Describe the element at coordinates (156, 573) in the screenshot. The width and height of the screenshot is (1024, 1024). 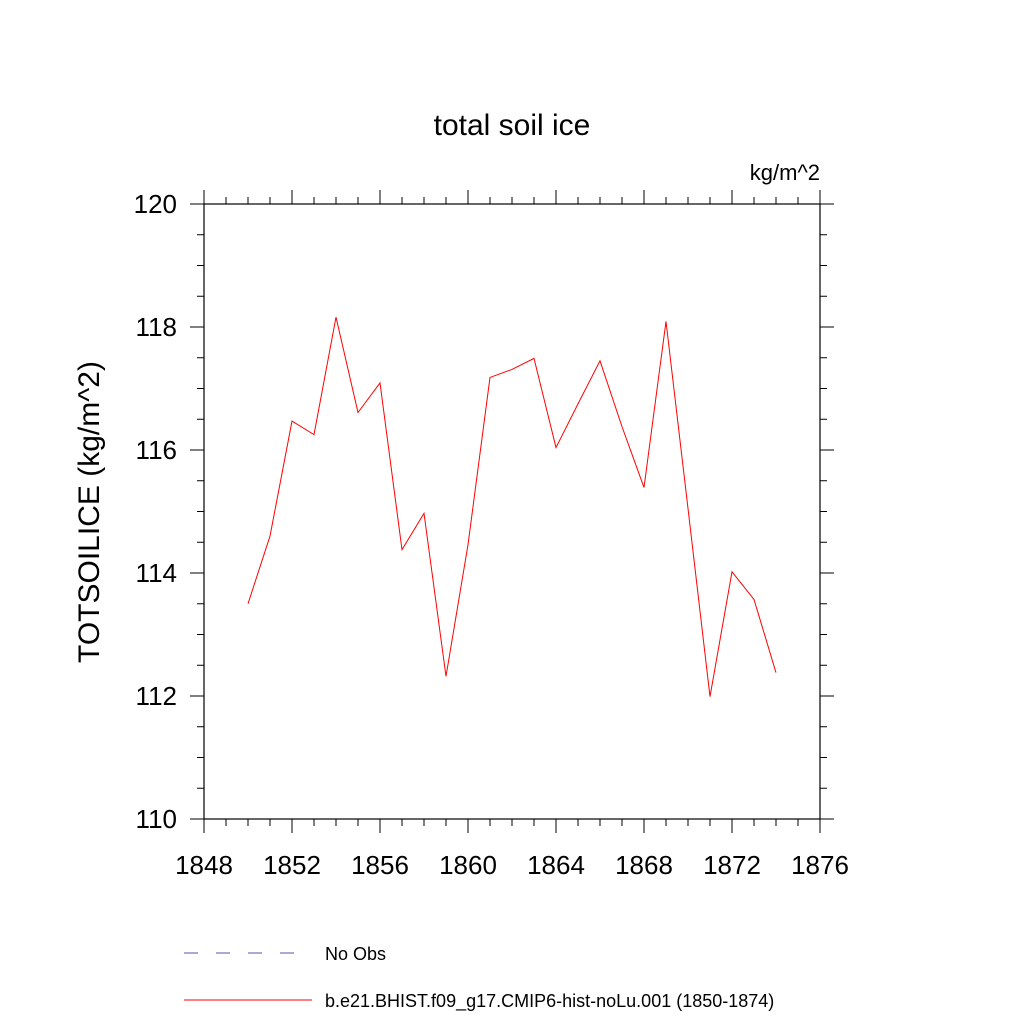
I see `y-tick-label: 114` at that location.